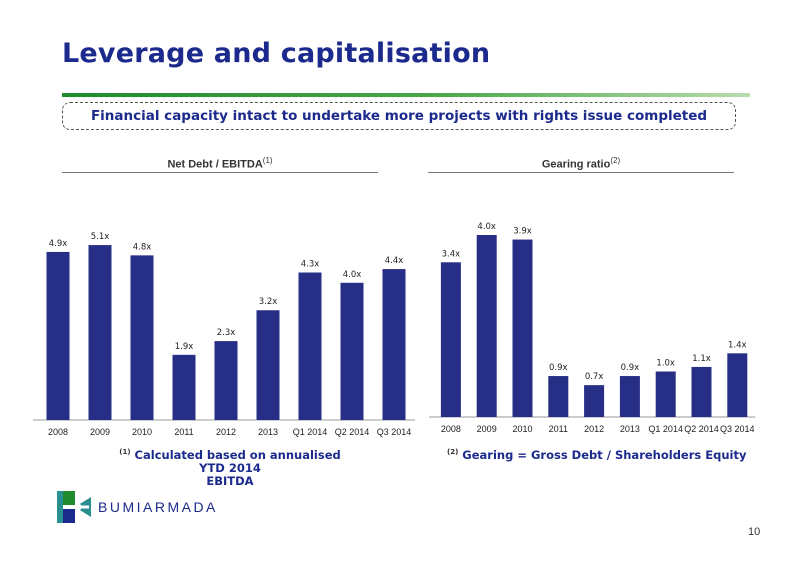 This screenshot has width=800, height=565. Describe the element at coordinates (142, 247) in the screenshot. I see `net-debt-ebitda-data-label-2: 4.8x` at that location.